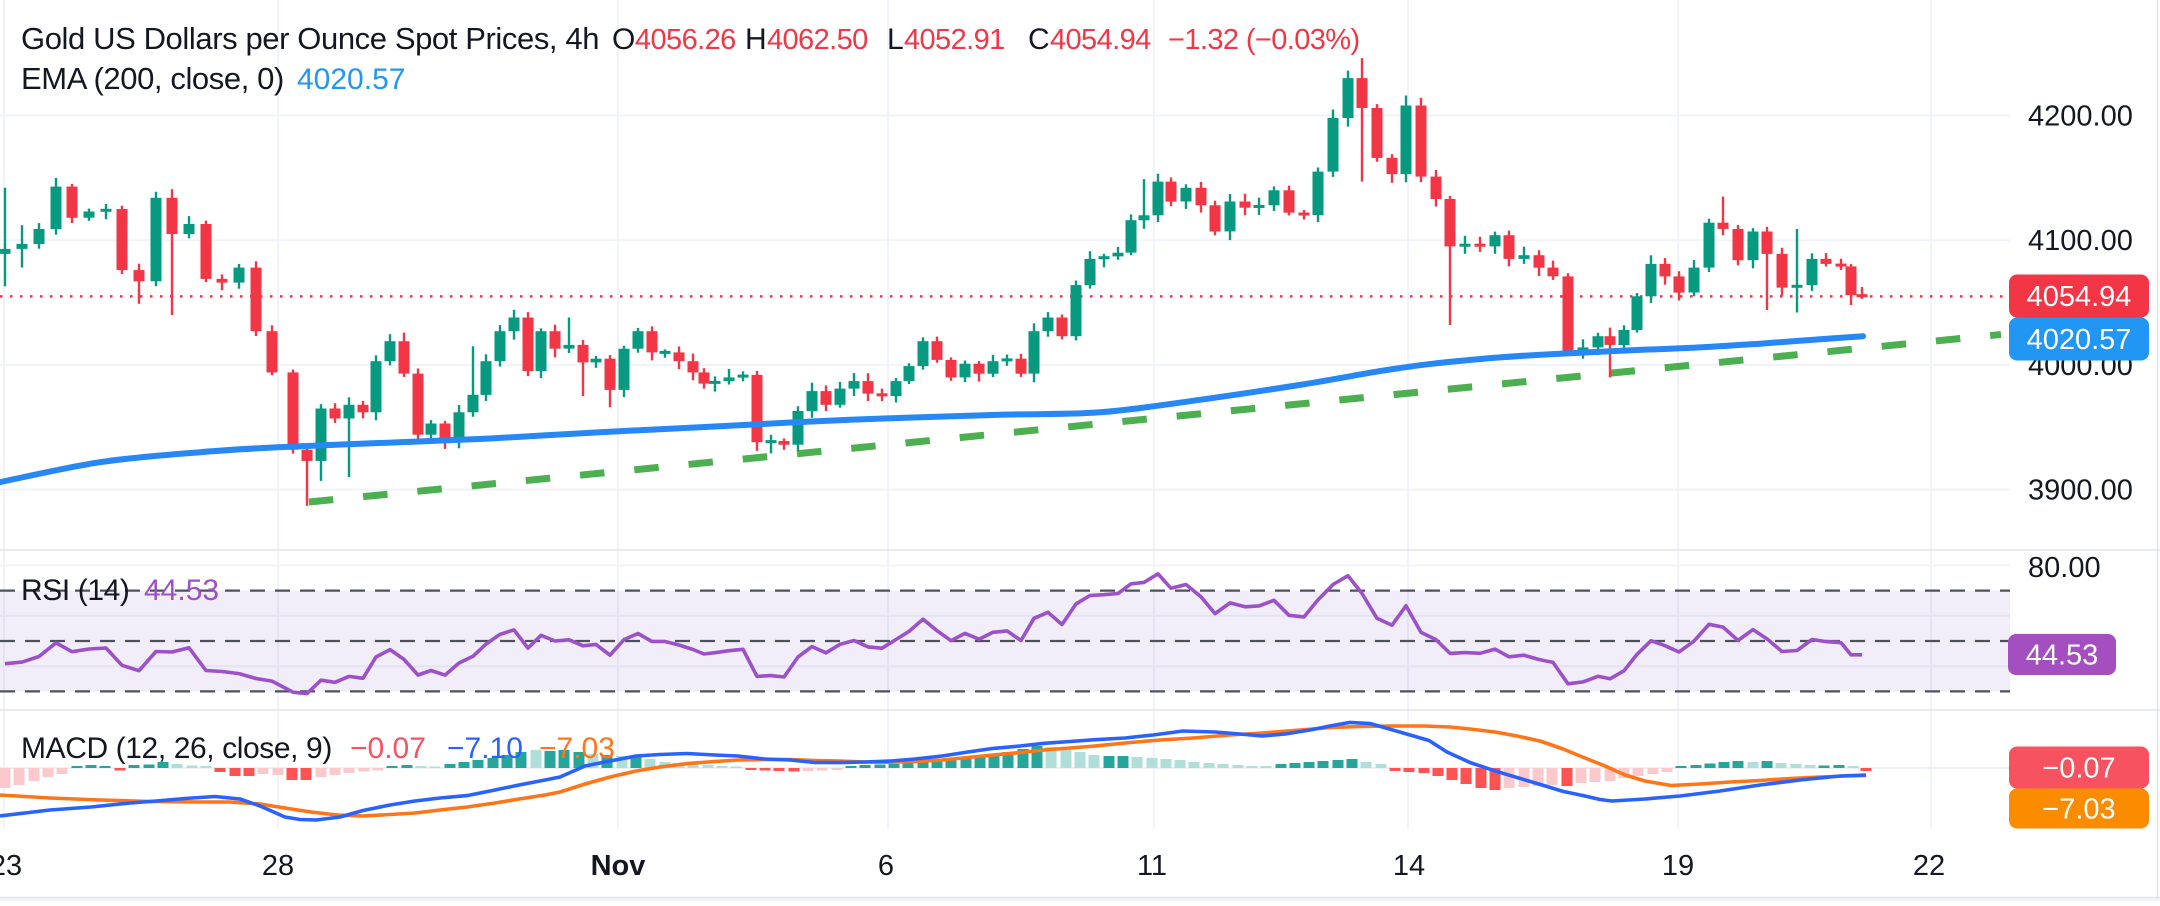  What do you see at coordinates (11, 866) in the screenshot?
I see `svg-text: 23` at bounding box center [11, 866].